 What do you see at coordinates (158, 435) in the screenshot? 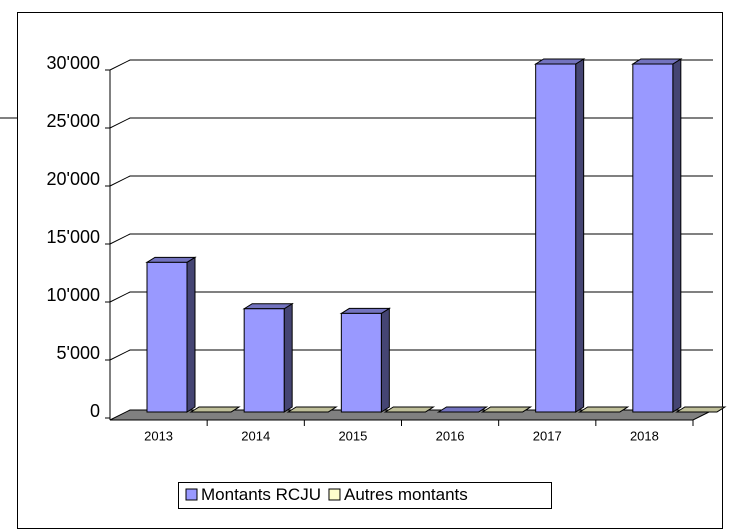
I see `x-tick-label: 2013` at bounding box center [158, 435].